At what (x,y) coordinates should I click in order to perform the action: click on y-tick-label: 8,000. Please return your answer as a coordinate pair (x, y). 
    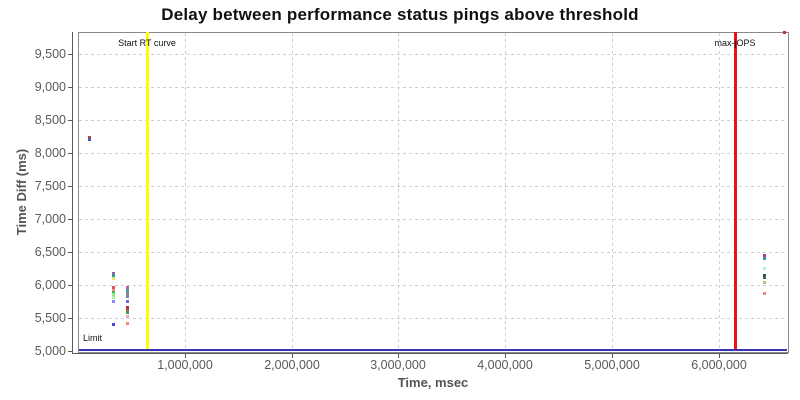
    Looking at the image, I should click on (50, 153).